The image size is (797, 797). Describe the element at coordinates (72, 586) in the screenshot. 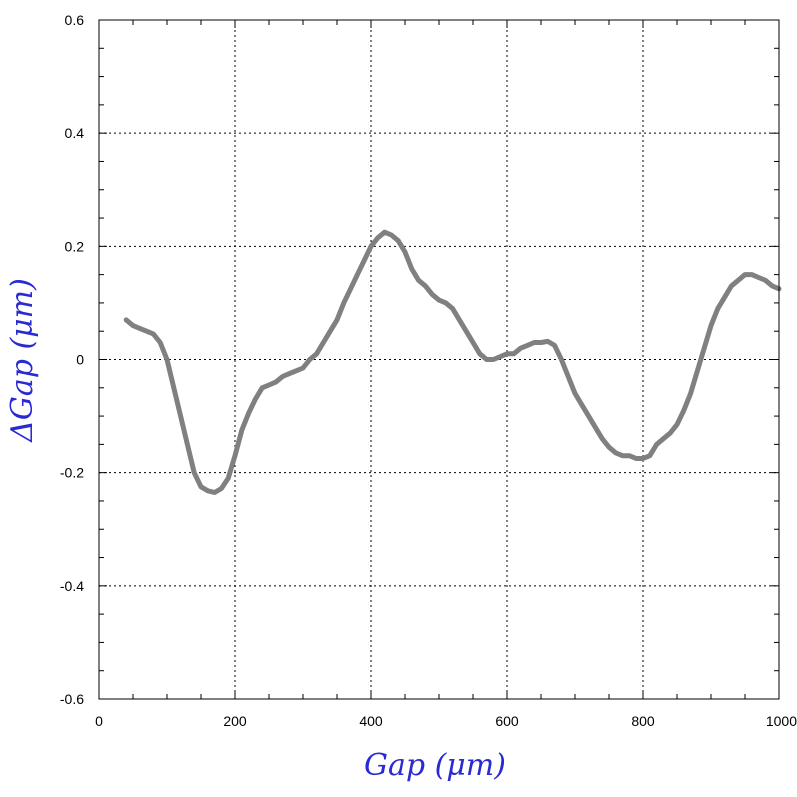

I see `y-tick-label: -0.4` at that location.